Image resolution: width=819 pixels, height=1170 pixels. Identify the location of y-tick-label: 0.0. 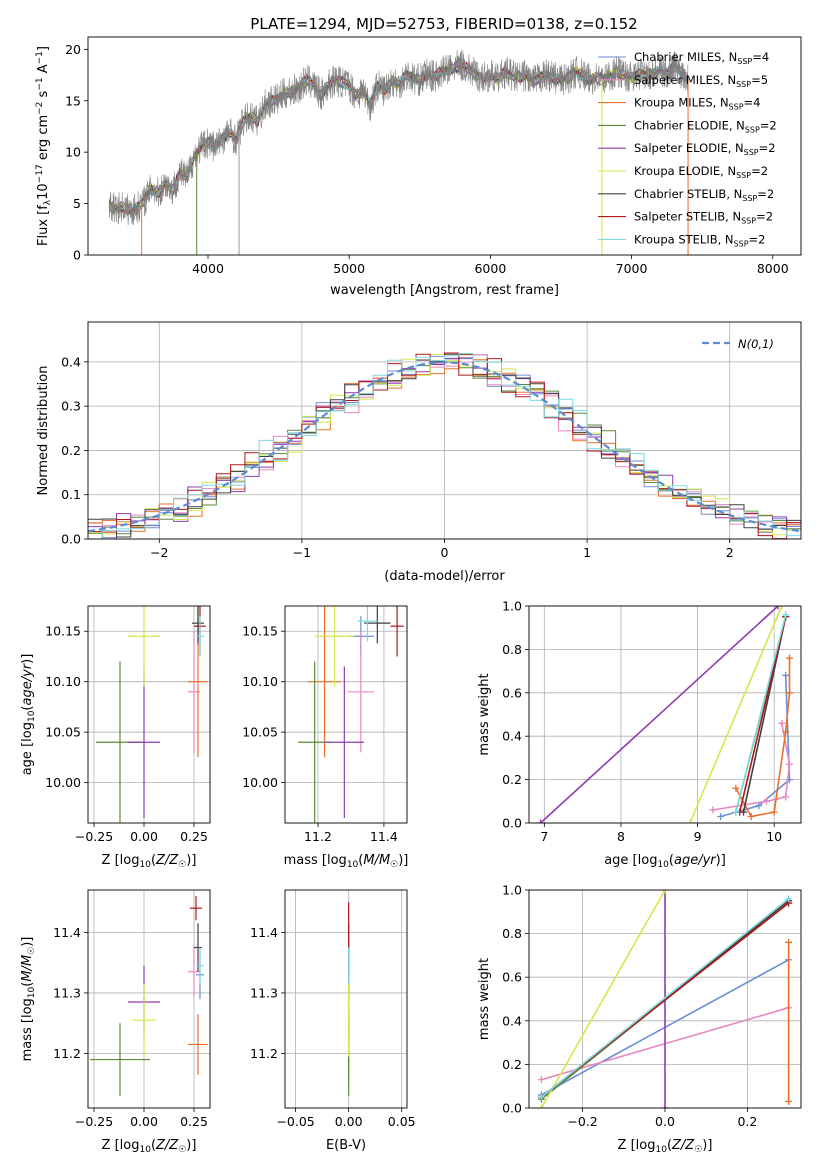
(512, 1108).